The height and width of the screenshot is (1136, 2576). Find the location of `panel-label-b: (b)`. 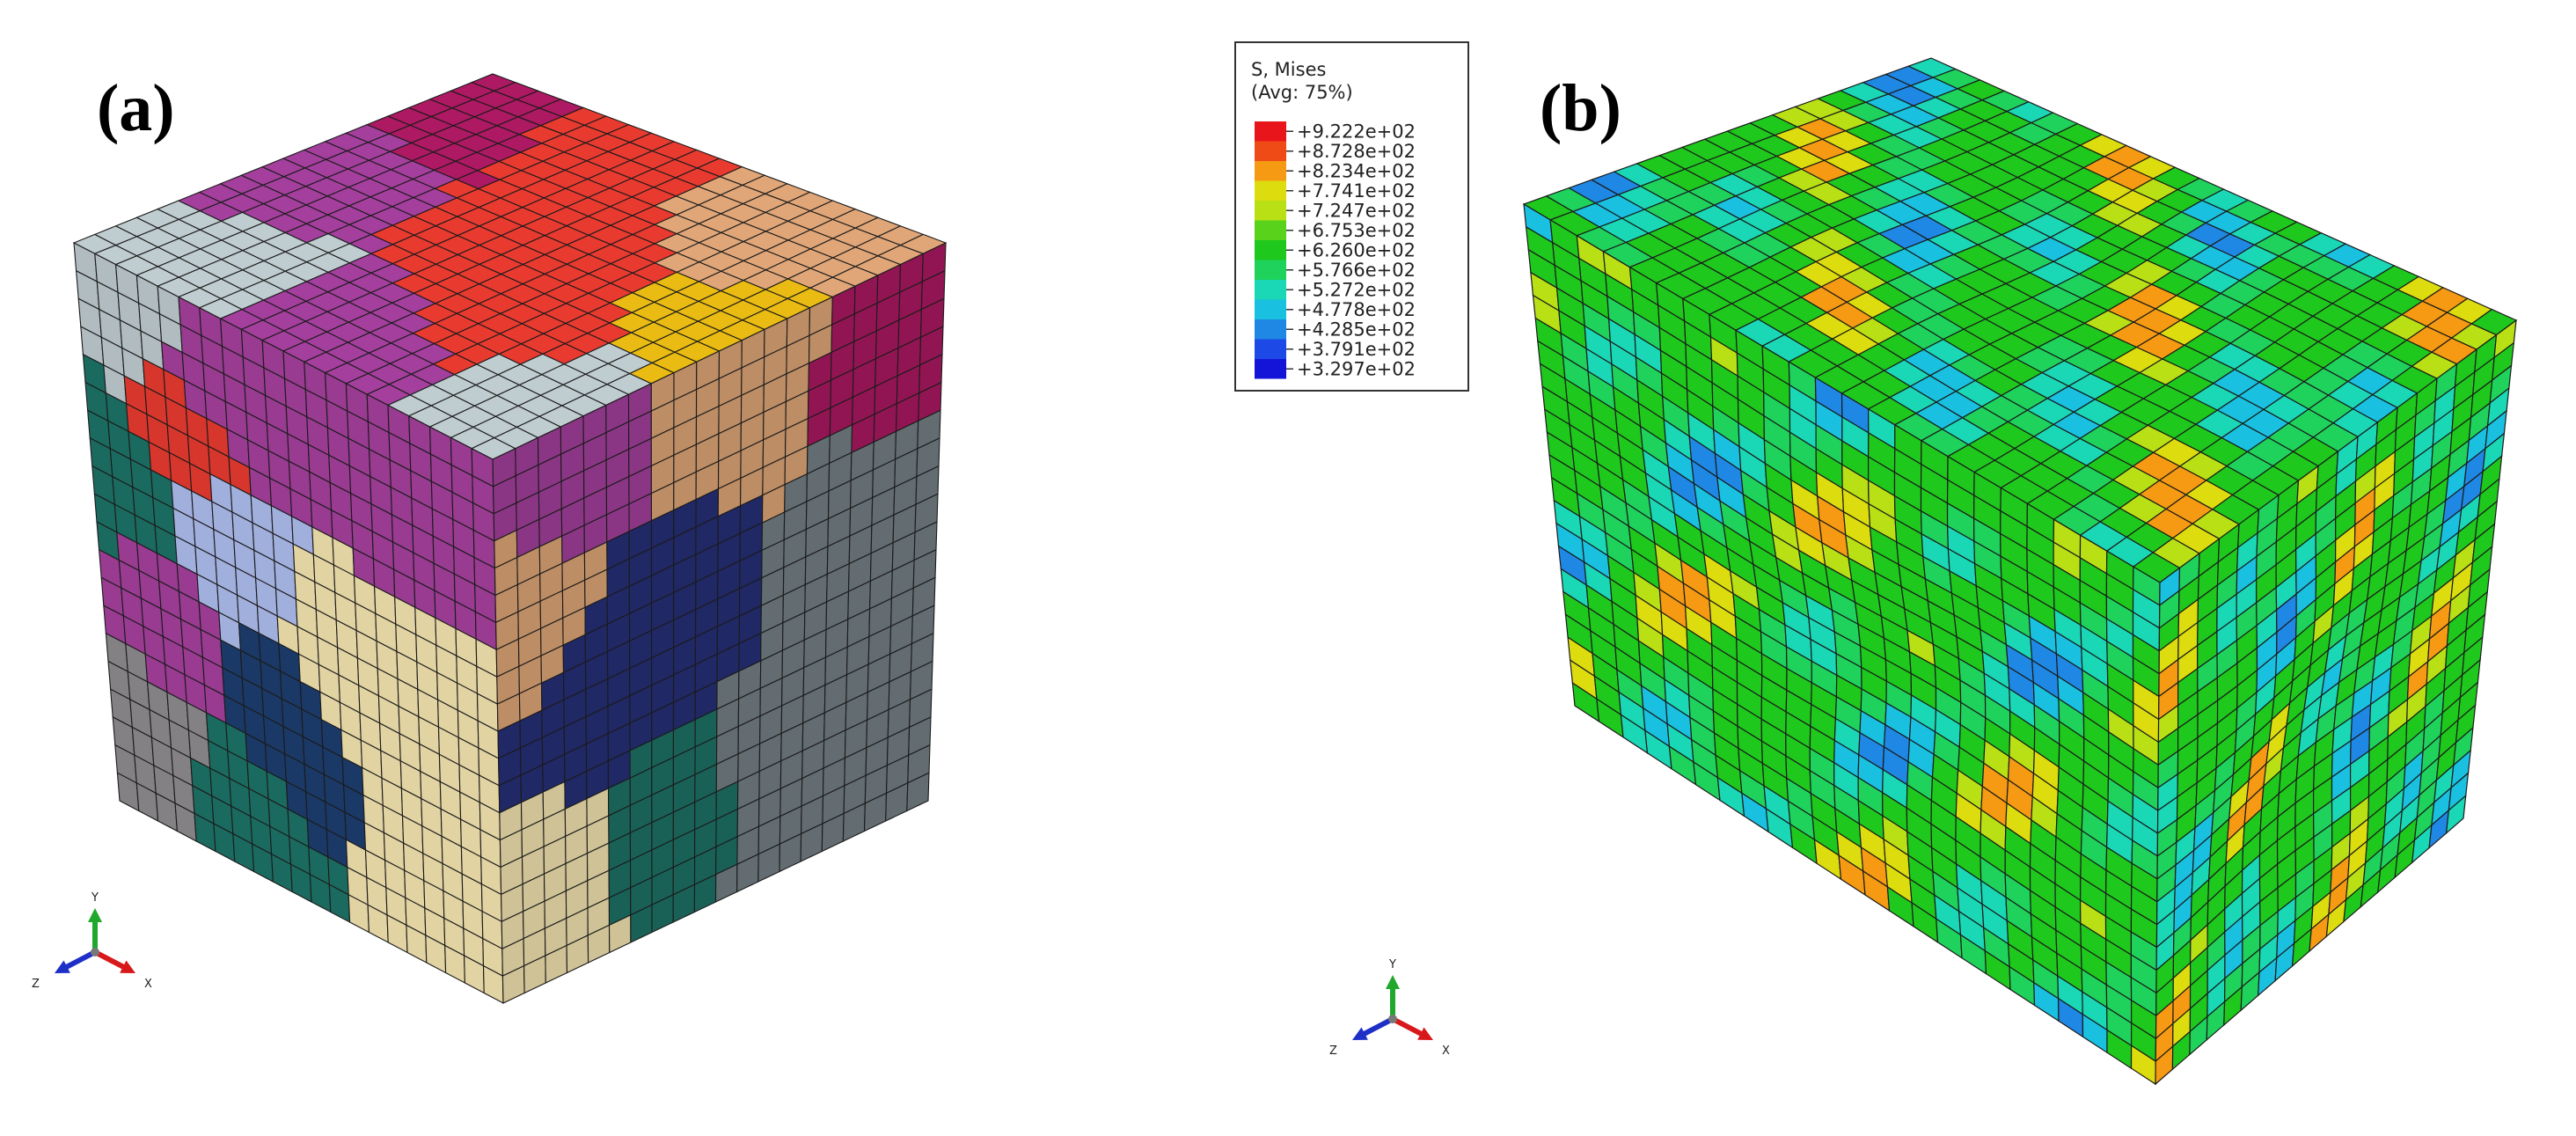

panel-label-b: (b) is located at coordinates (1580, 108).